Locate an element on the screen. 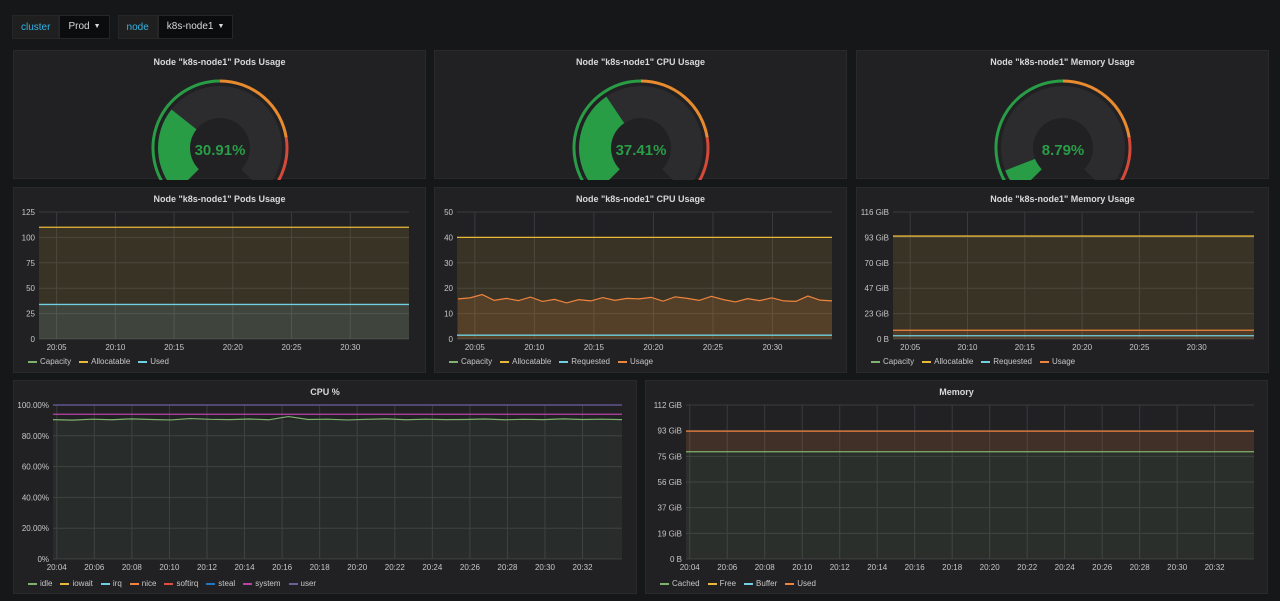 The image size is (1280, 601). legend-item-irq: irq is located at coordinates (111, 583).